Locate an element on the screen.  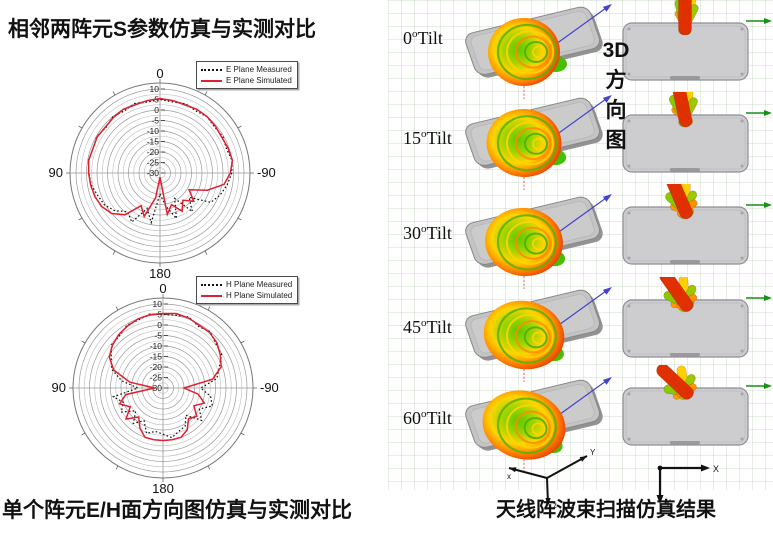
axis-z-label: z is located at coordinates (555, 505).